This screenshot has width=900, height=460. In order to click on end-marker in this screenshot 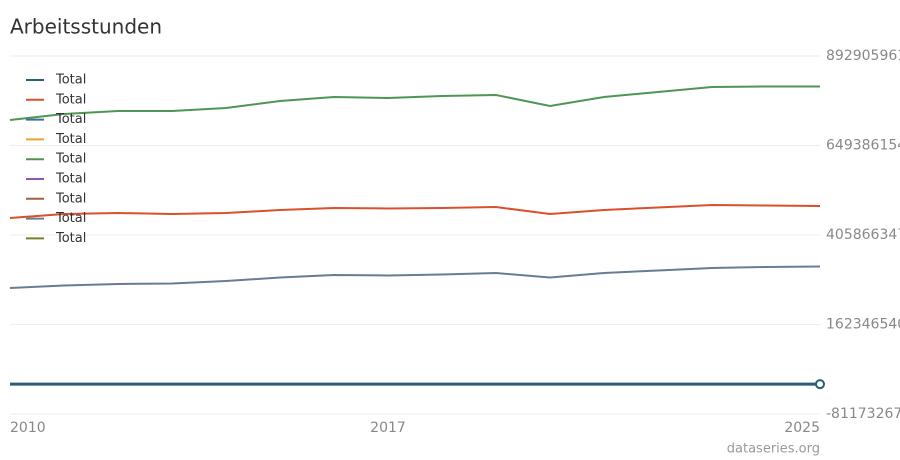, I will do `click(820, 384)`.